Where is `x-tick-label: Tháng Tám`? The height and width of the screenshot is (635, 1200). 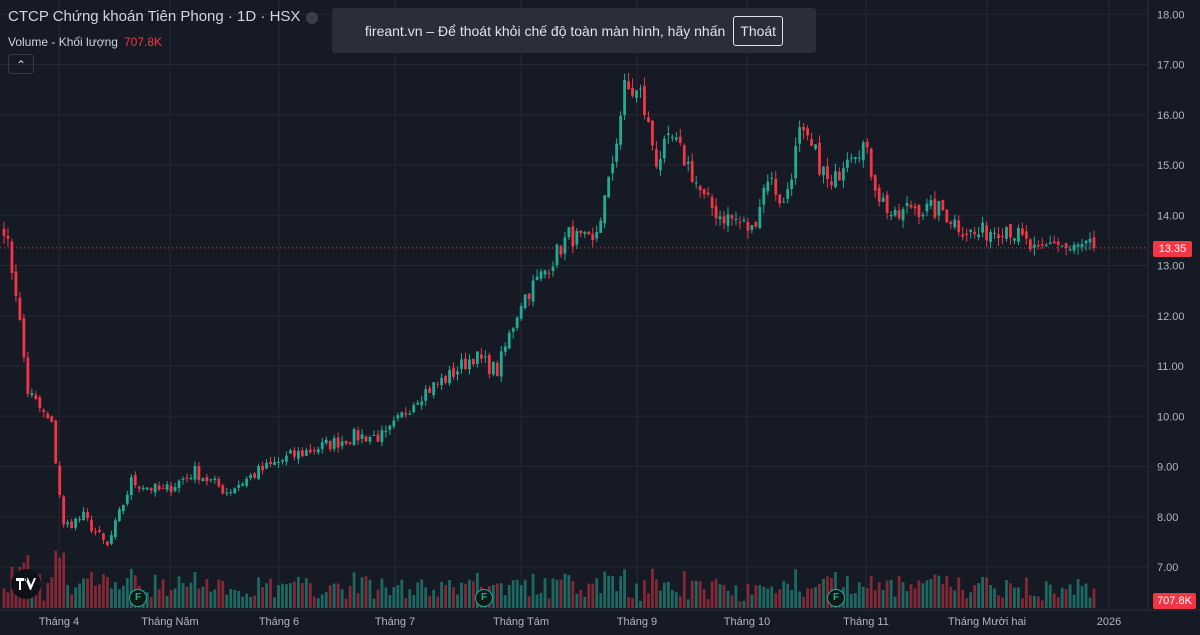
x-tick-label: Tháng Tám is located at coordinates (521, 622).